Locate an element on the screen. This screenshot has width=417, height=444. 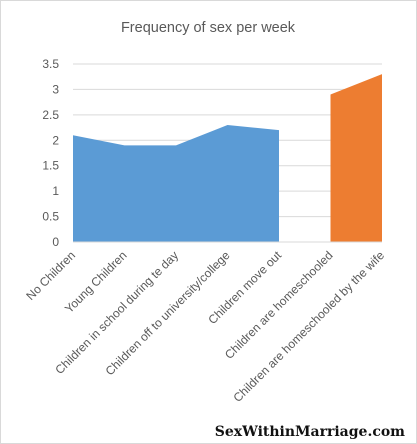
y-tick-label: 2 is located at coordinates (55, 140).